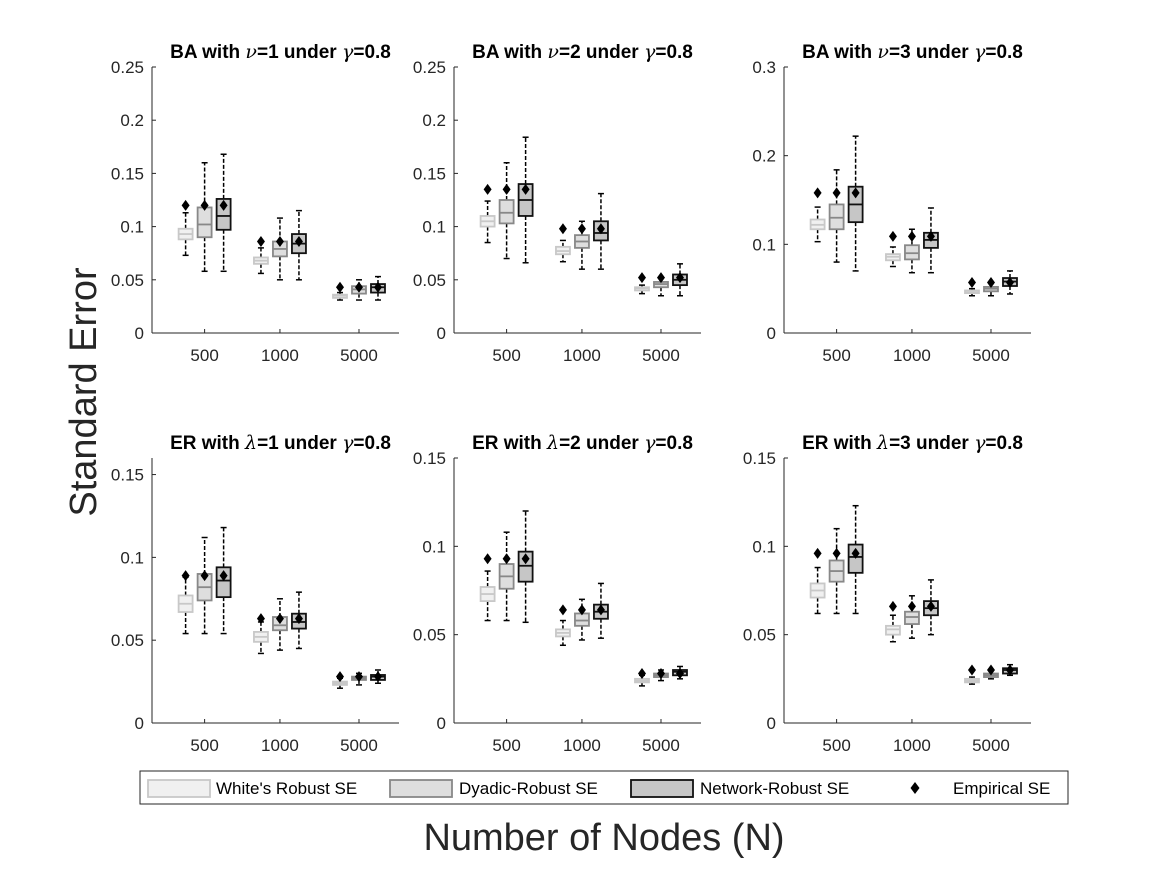 The image size is (1167, 875). Describe the element at coordinates (912, 52) in the screenshot. I see `panel-title: BA with ν=3 under γ=0.8` at that location.